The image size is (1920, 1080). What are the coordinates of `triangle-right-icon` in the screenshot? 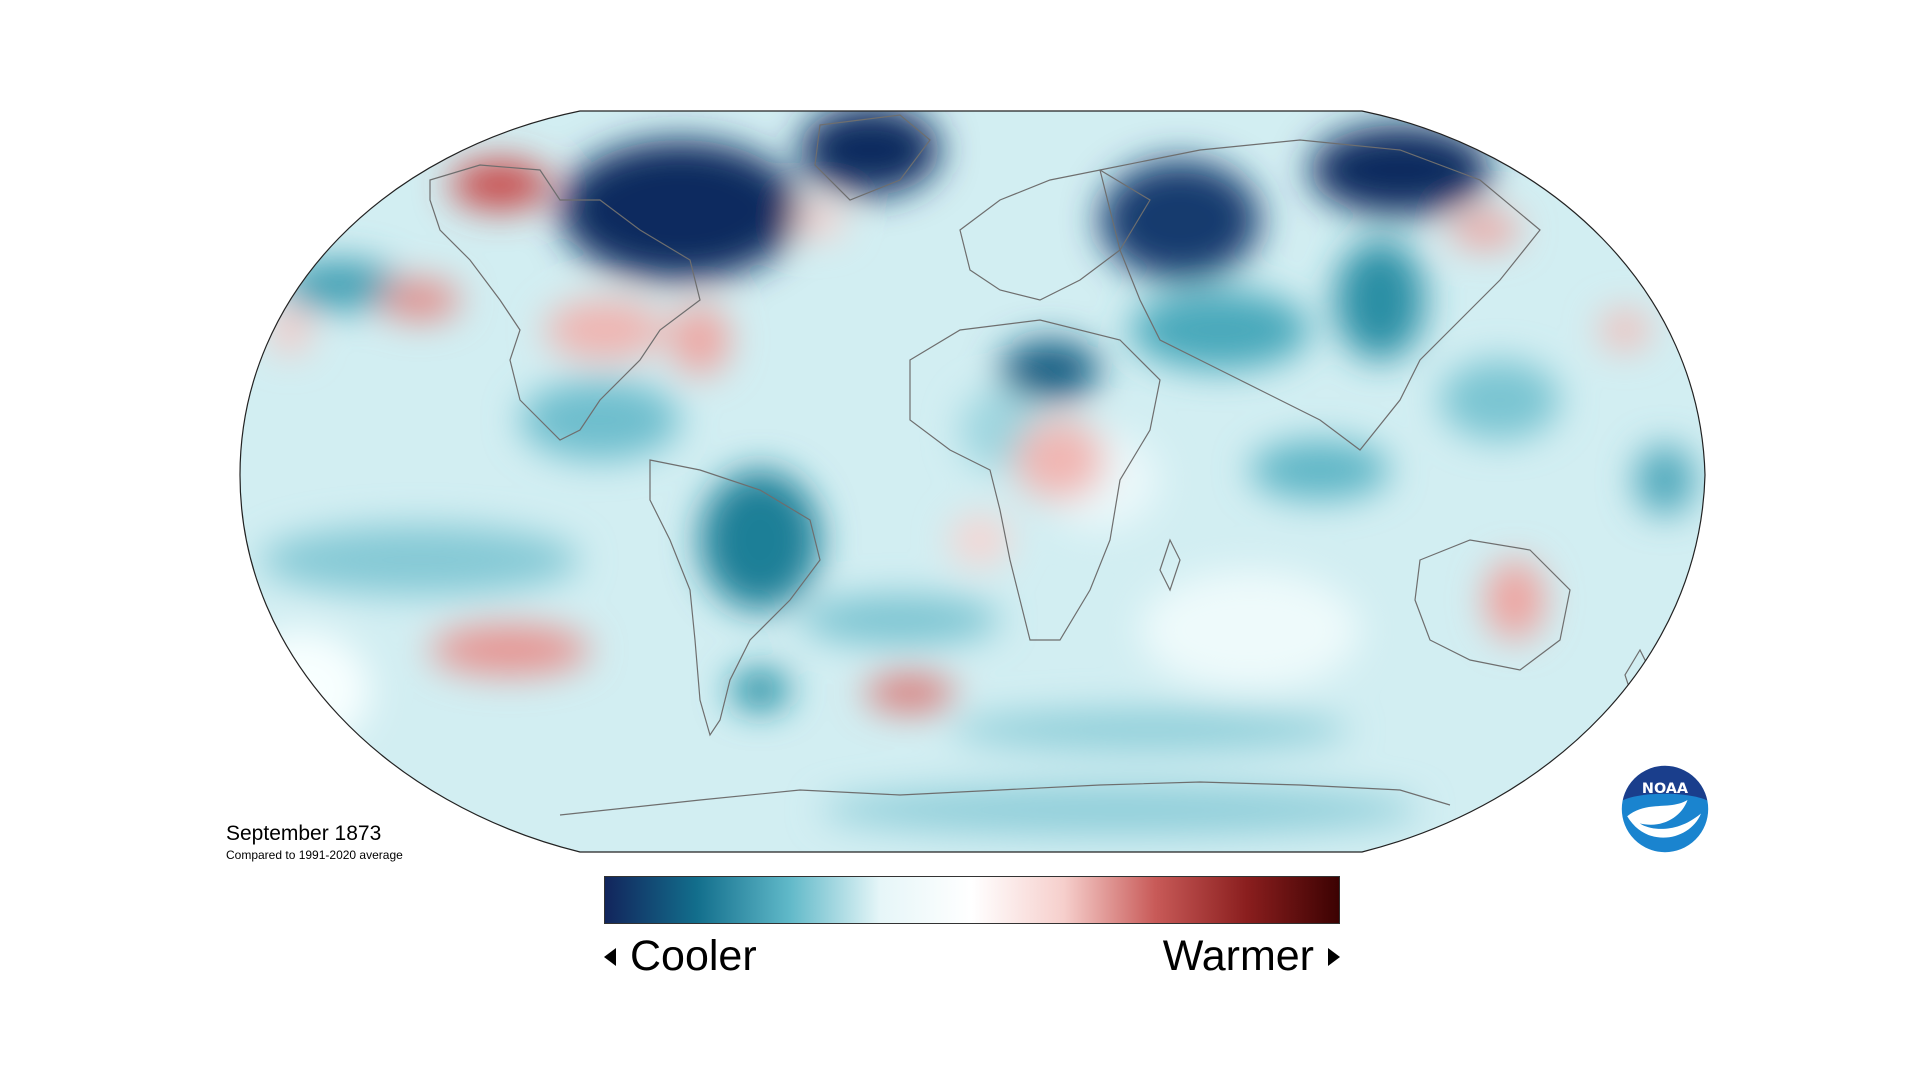 It's located at (1334, 956).